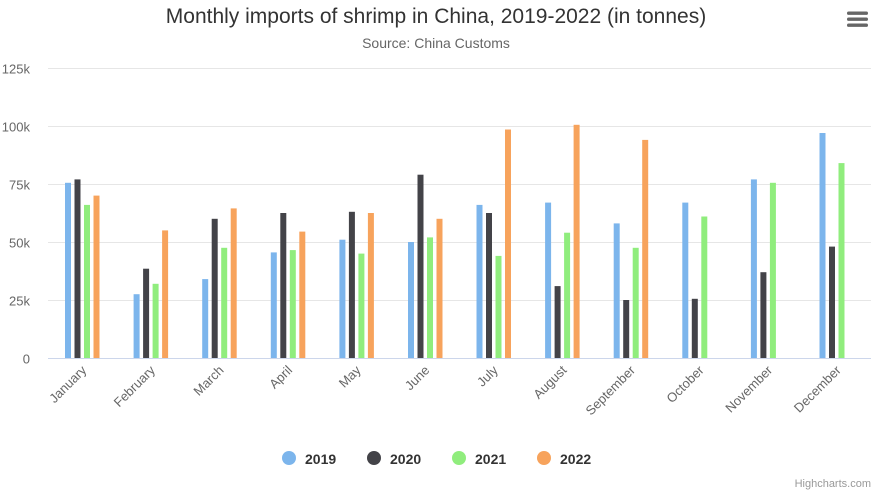  Describe the element at coordinates (436, 459) in the screenshot. I see `legend: 2019 2020 2021 2022` at that location.